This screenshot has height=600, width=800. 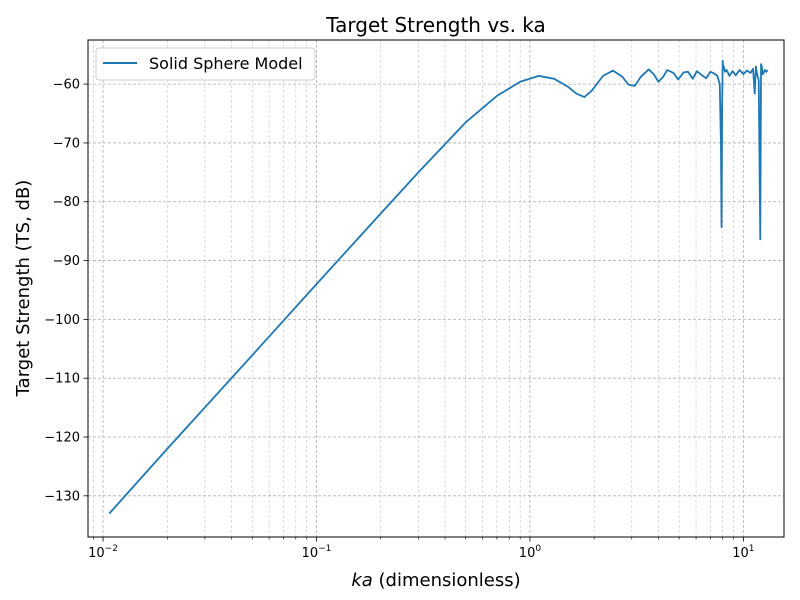 I want to click on y-axis-label: Target Strength (TS, dB), so click(x=23, y=289).